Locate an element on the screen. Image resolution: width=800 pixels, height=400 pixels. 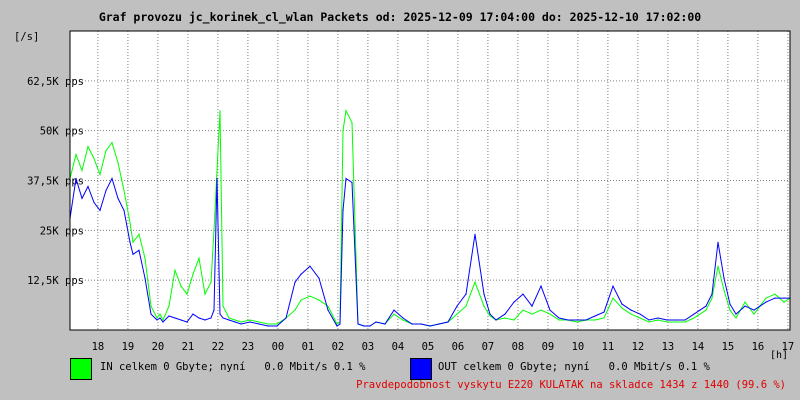
x-tick-label: 02 is located at coordinates (338, 347).